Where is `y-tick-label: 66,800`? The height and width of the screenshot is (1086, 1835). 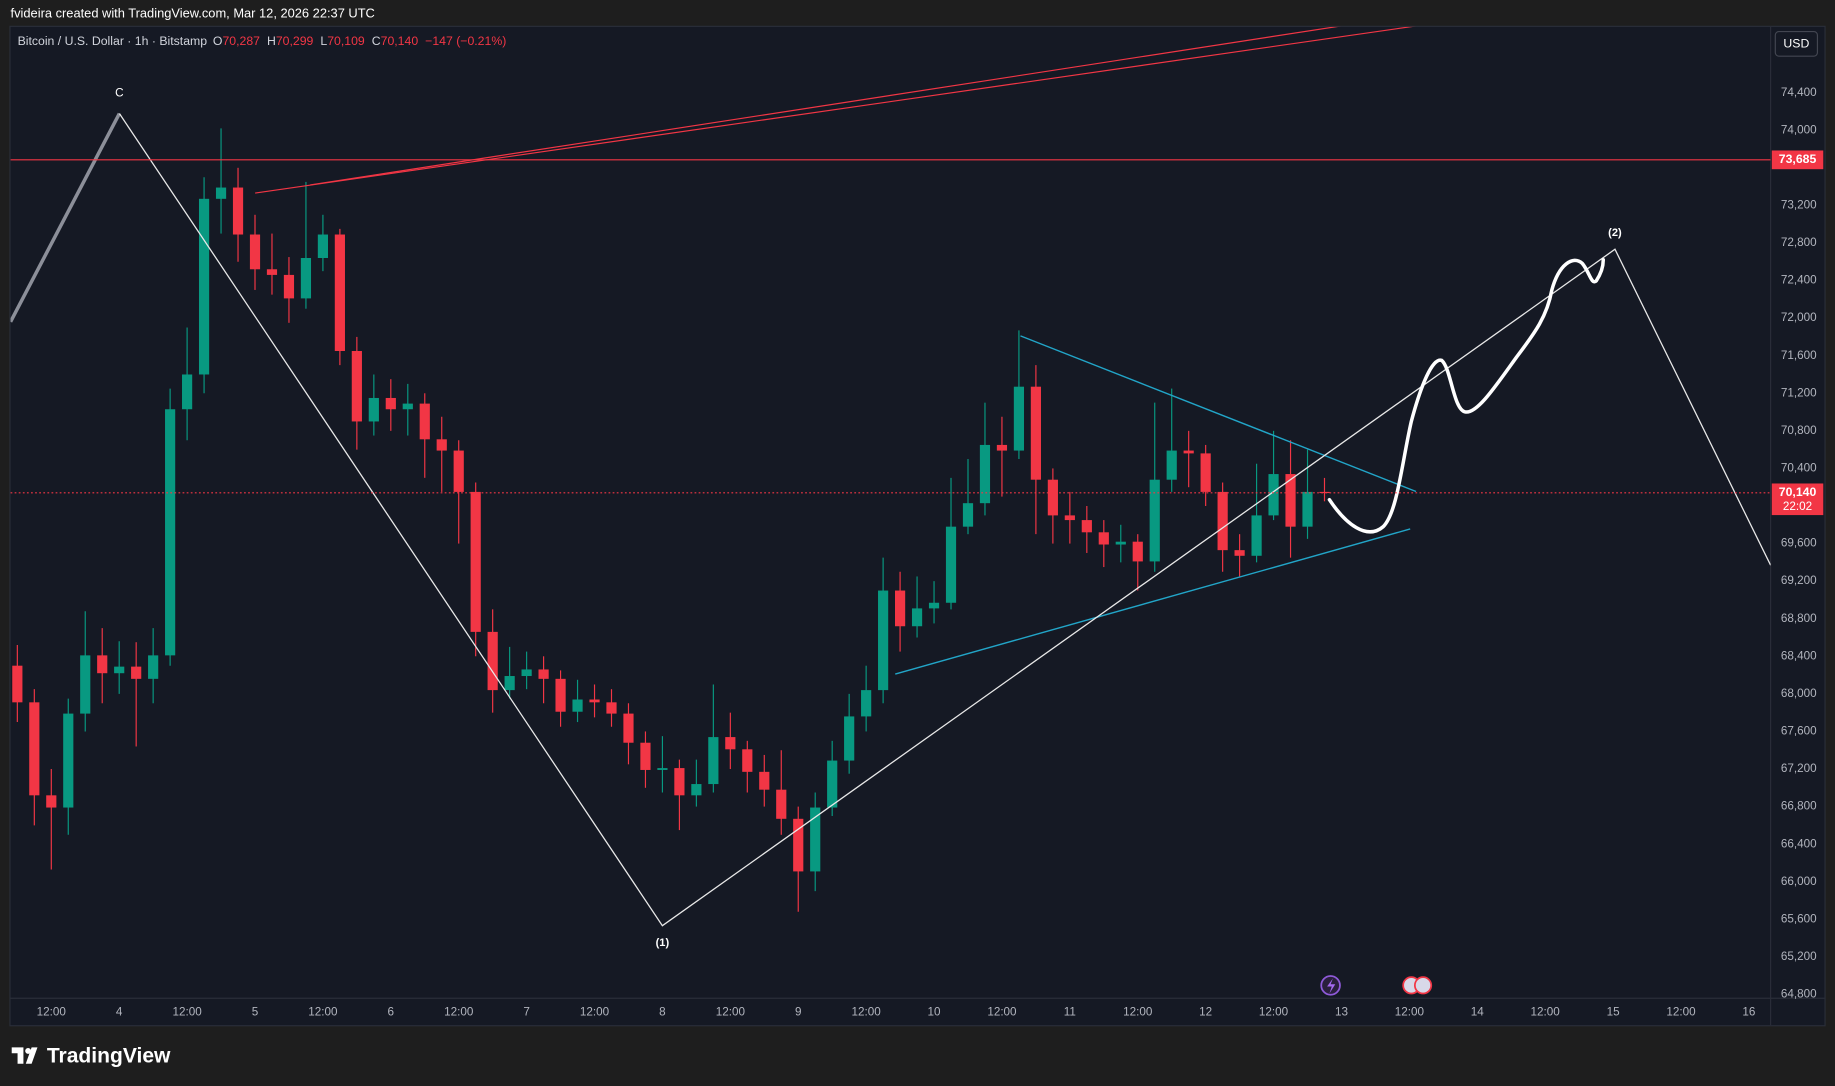 y-tick-label: 66,800 is located at coordinates (1799, 806).